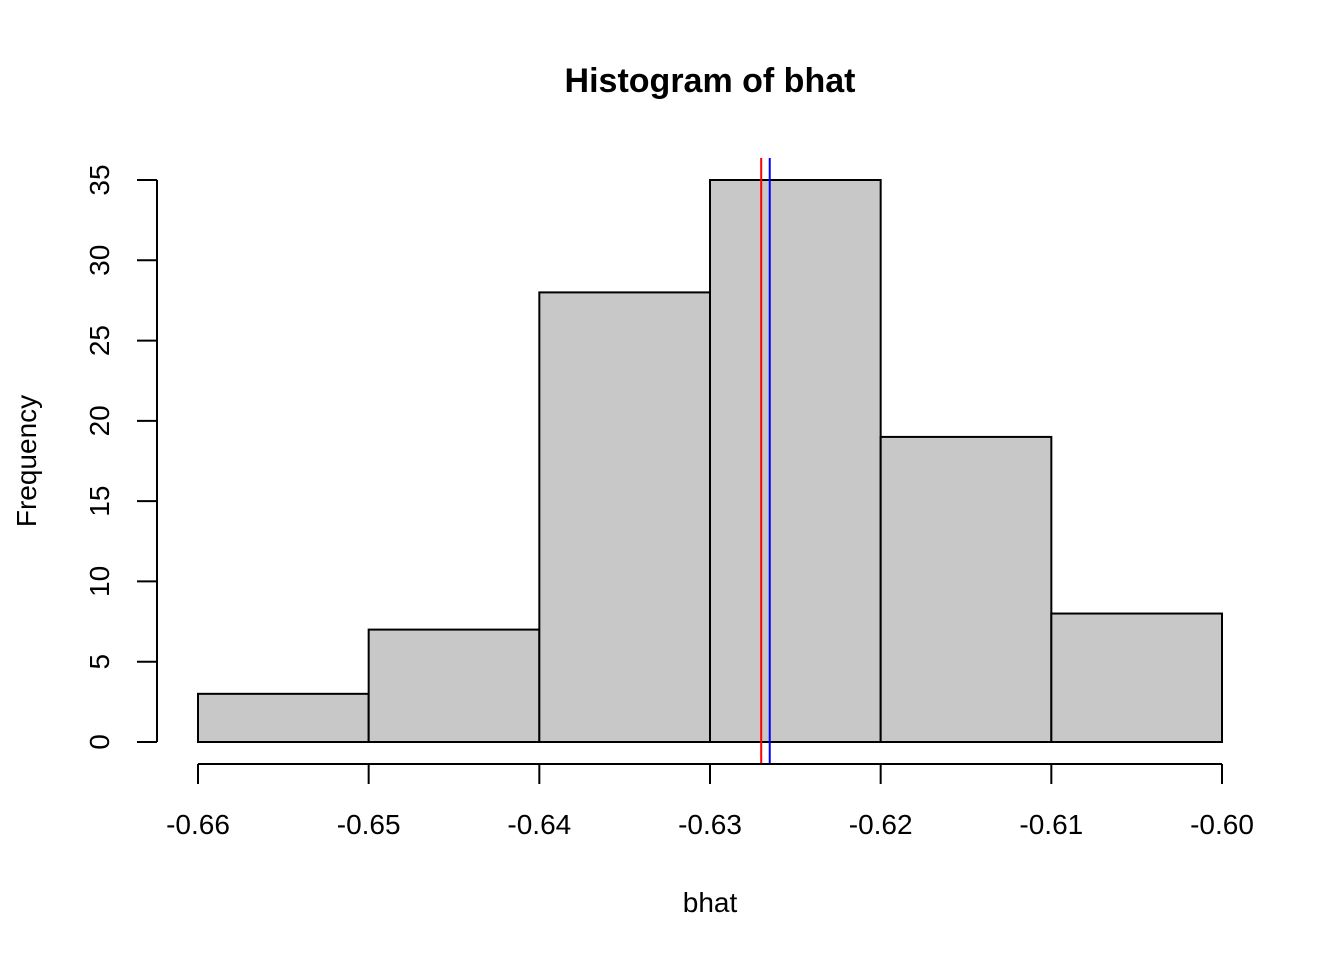 This screenshot has width=1344, height=960. What do you see at coordinates (99, 420) in the screenshot?
I see `y-tick-label: 20` at bounding box center [99, 420].